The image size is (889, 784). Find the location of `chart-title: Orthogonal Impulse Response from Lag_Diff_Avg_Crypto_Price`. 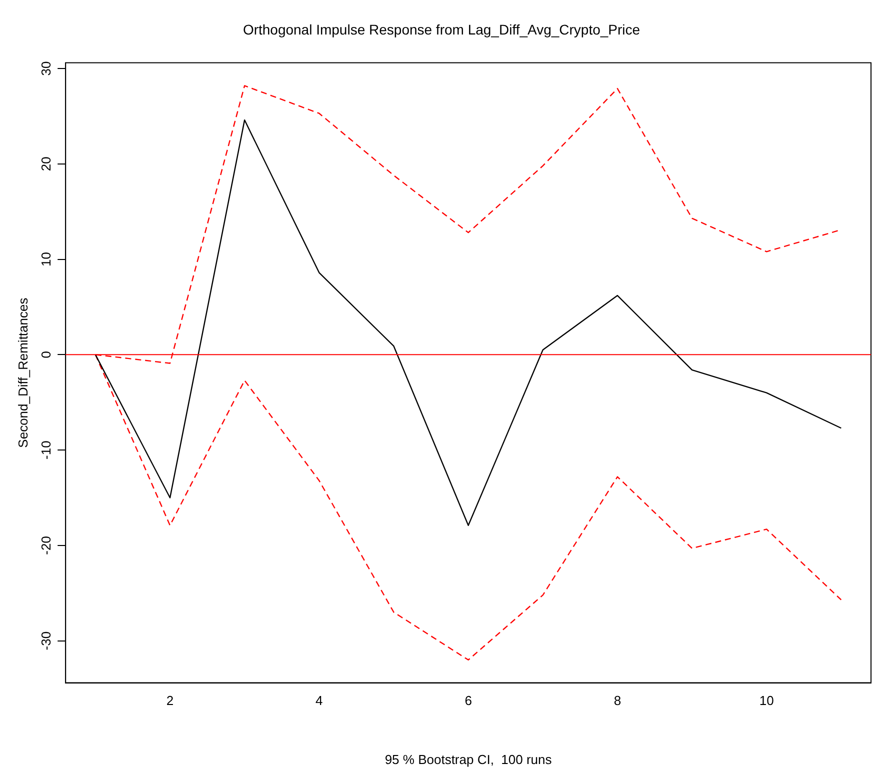

chart-title: Orthogonal Impulse Response from Lag_Diff_Avg_Crypto_Price is located at coordinates (441, 29).